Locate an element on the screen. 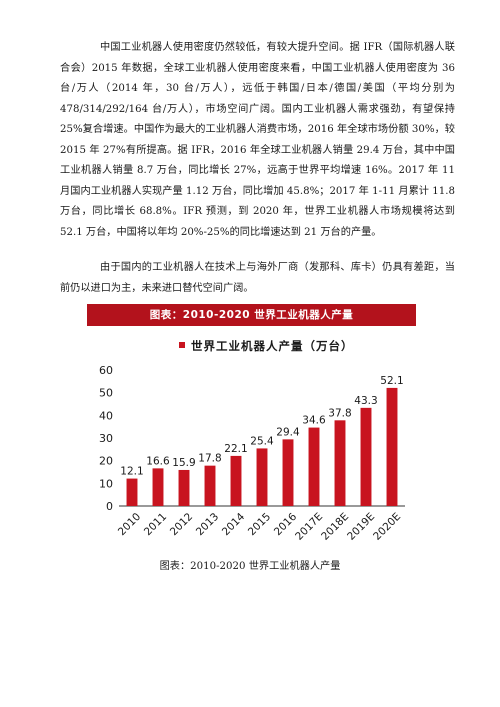  data-label: 52.1 is located at coordinates (391, 381).